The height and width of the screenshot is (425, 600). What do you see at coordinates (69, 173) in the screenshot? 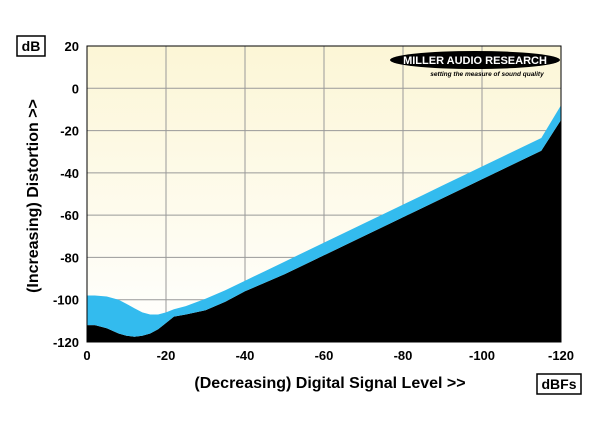
I see `y-tick-label: -40` at bounding box center [69, 173].